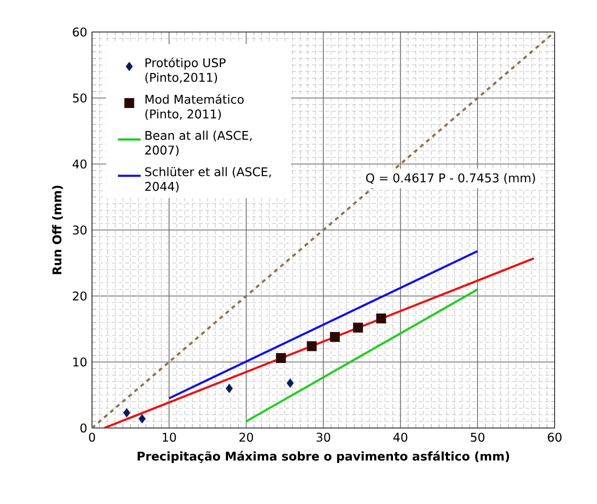  What do you see at coordinates (194, 107) in the screenshot?
I see `legend-label: Mod Matemático (Pinto, 2011)` at bounding box center [194, 107].